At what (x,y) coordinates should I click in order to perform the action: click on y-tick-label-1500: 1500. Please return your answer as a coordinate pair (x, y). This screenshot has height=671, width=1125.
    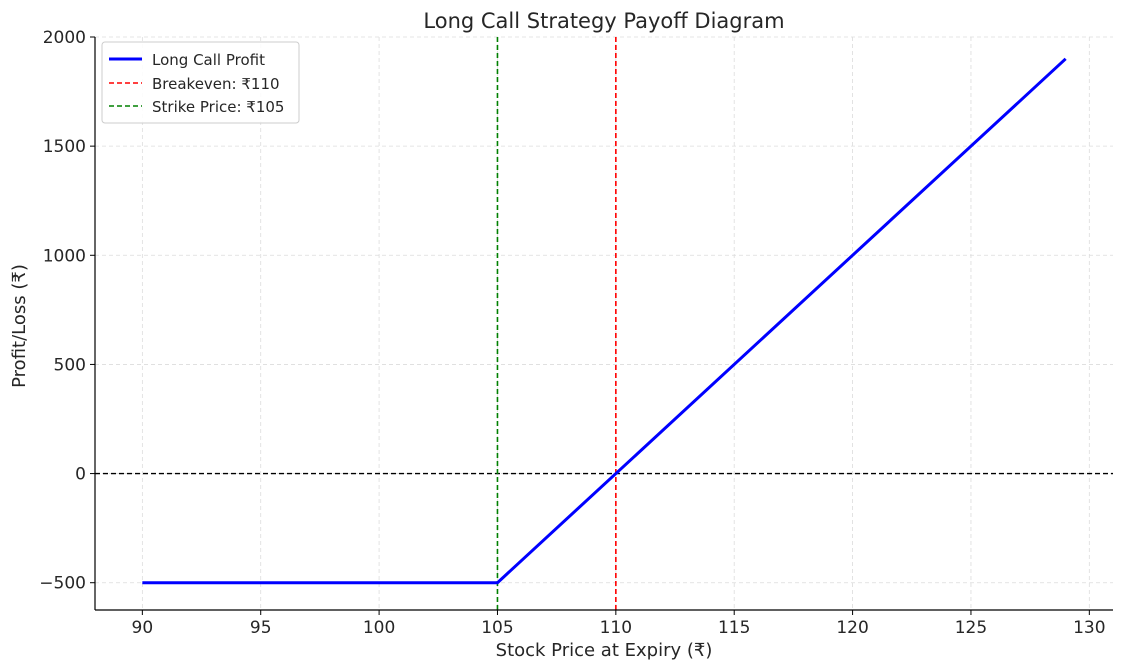
    Looking at the image, I should click on (64, 147).